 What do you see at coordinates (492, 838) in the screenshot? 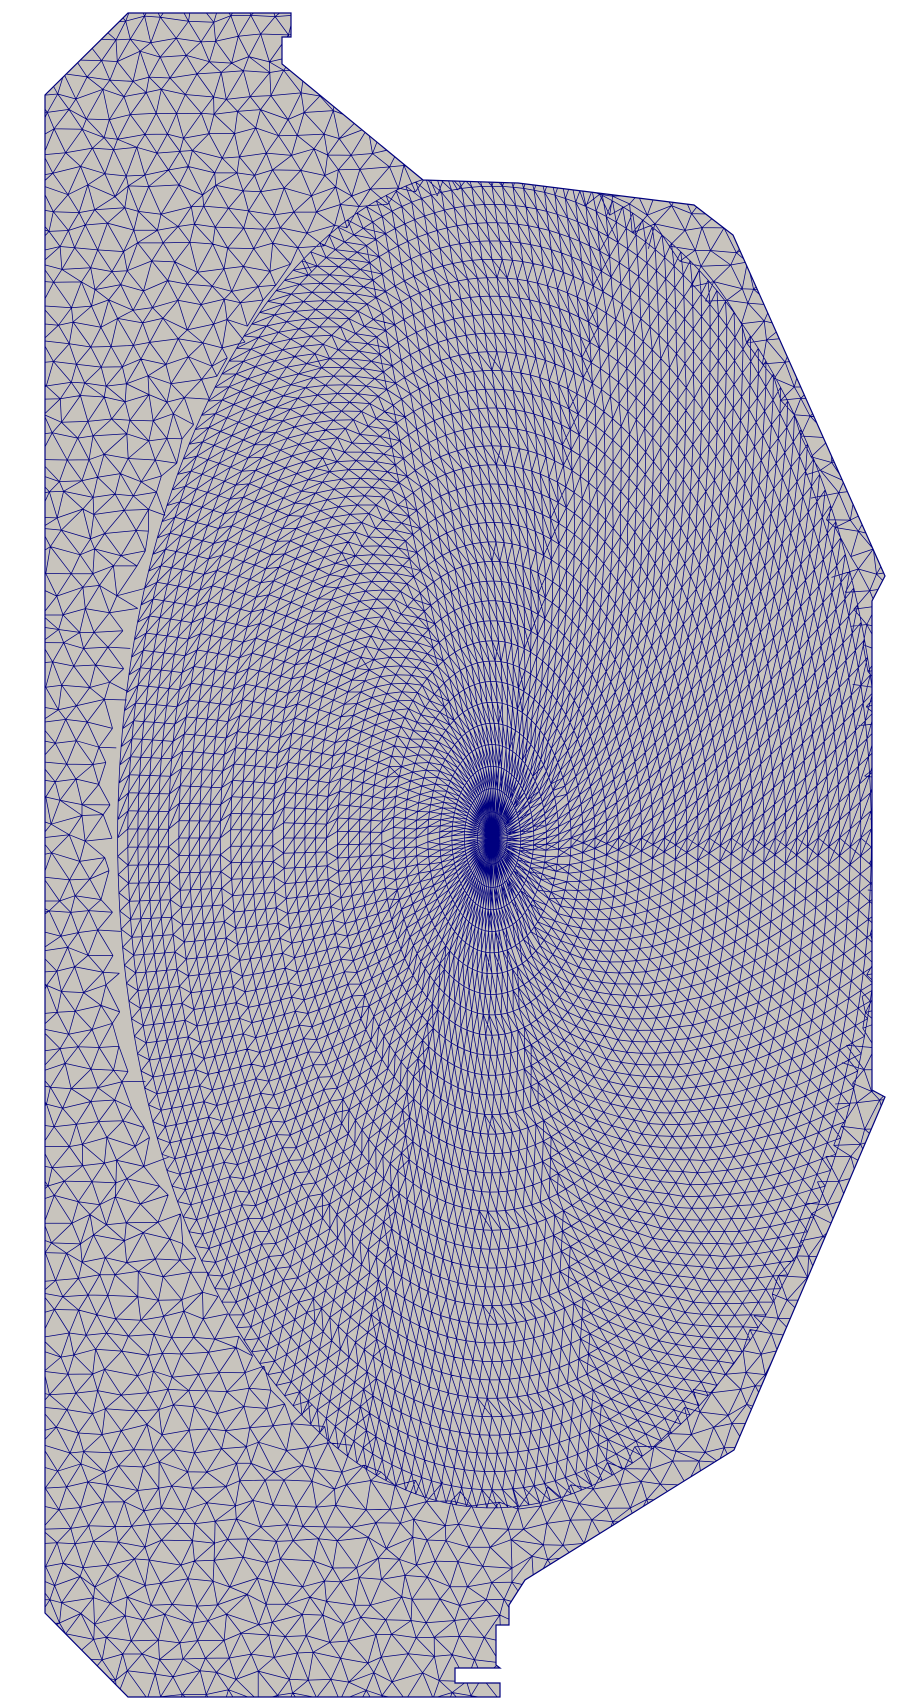
I see `mesh-core-centre` at bounding box center [492, 838].